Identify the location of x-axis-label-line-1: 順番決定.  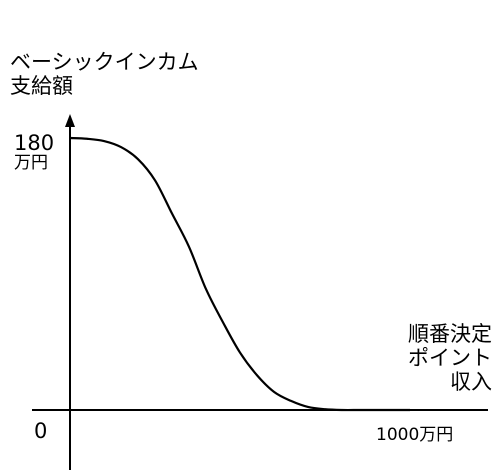
(450, 334).